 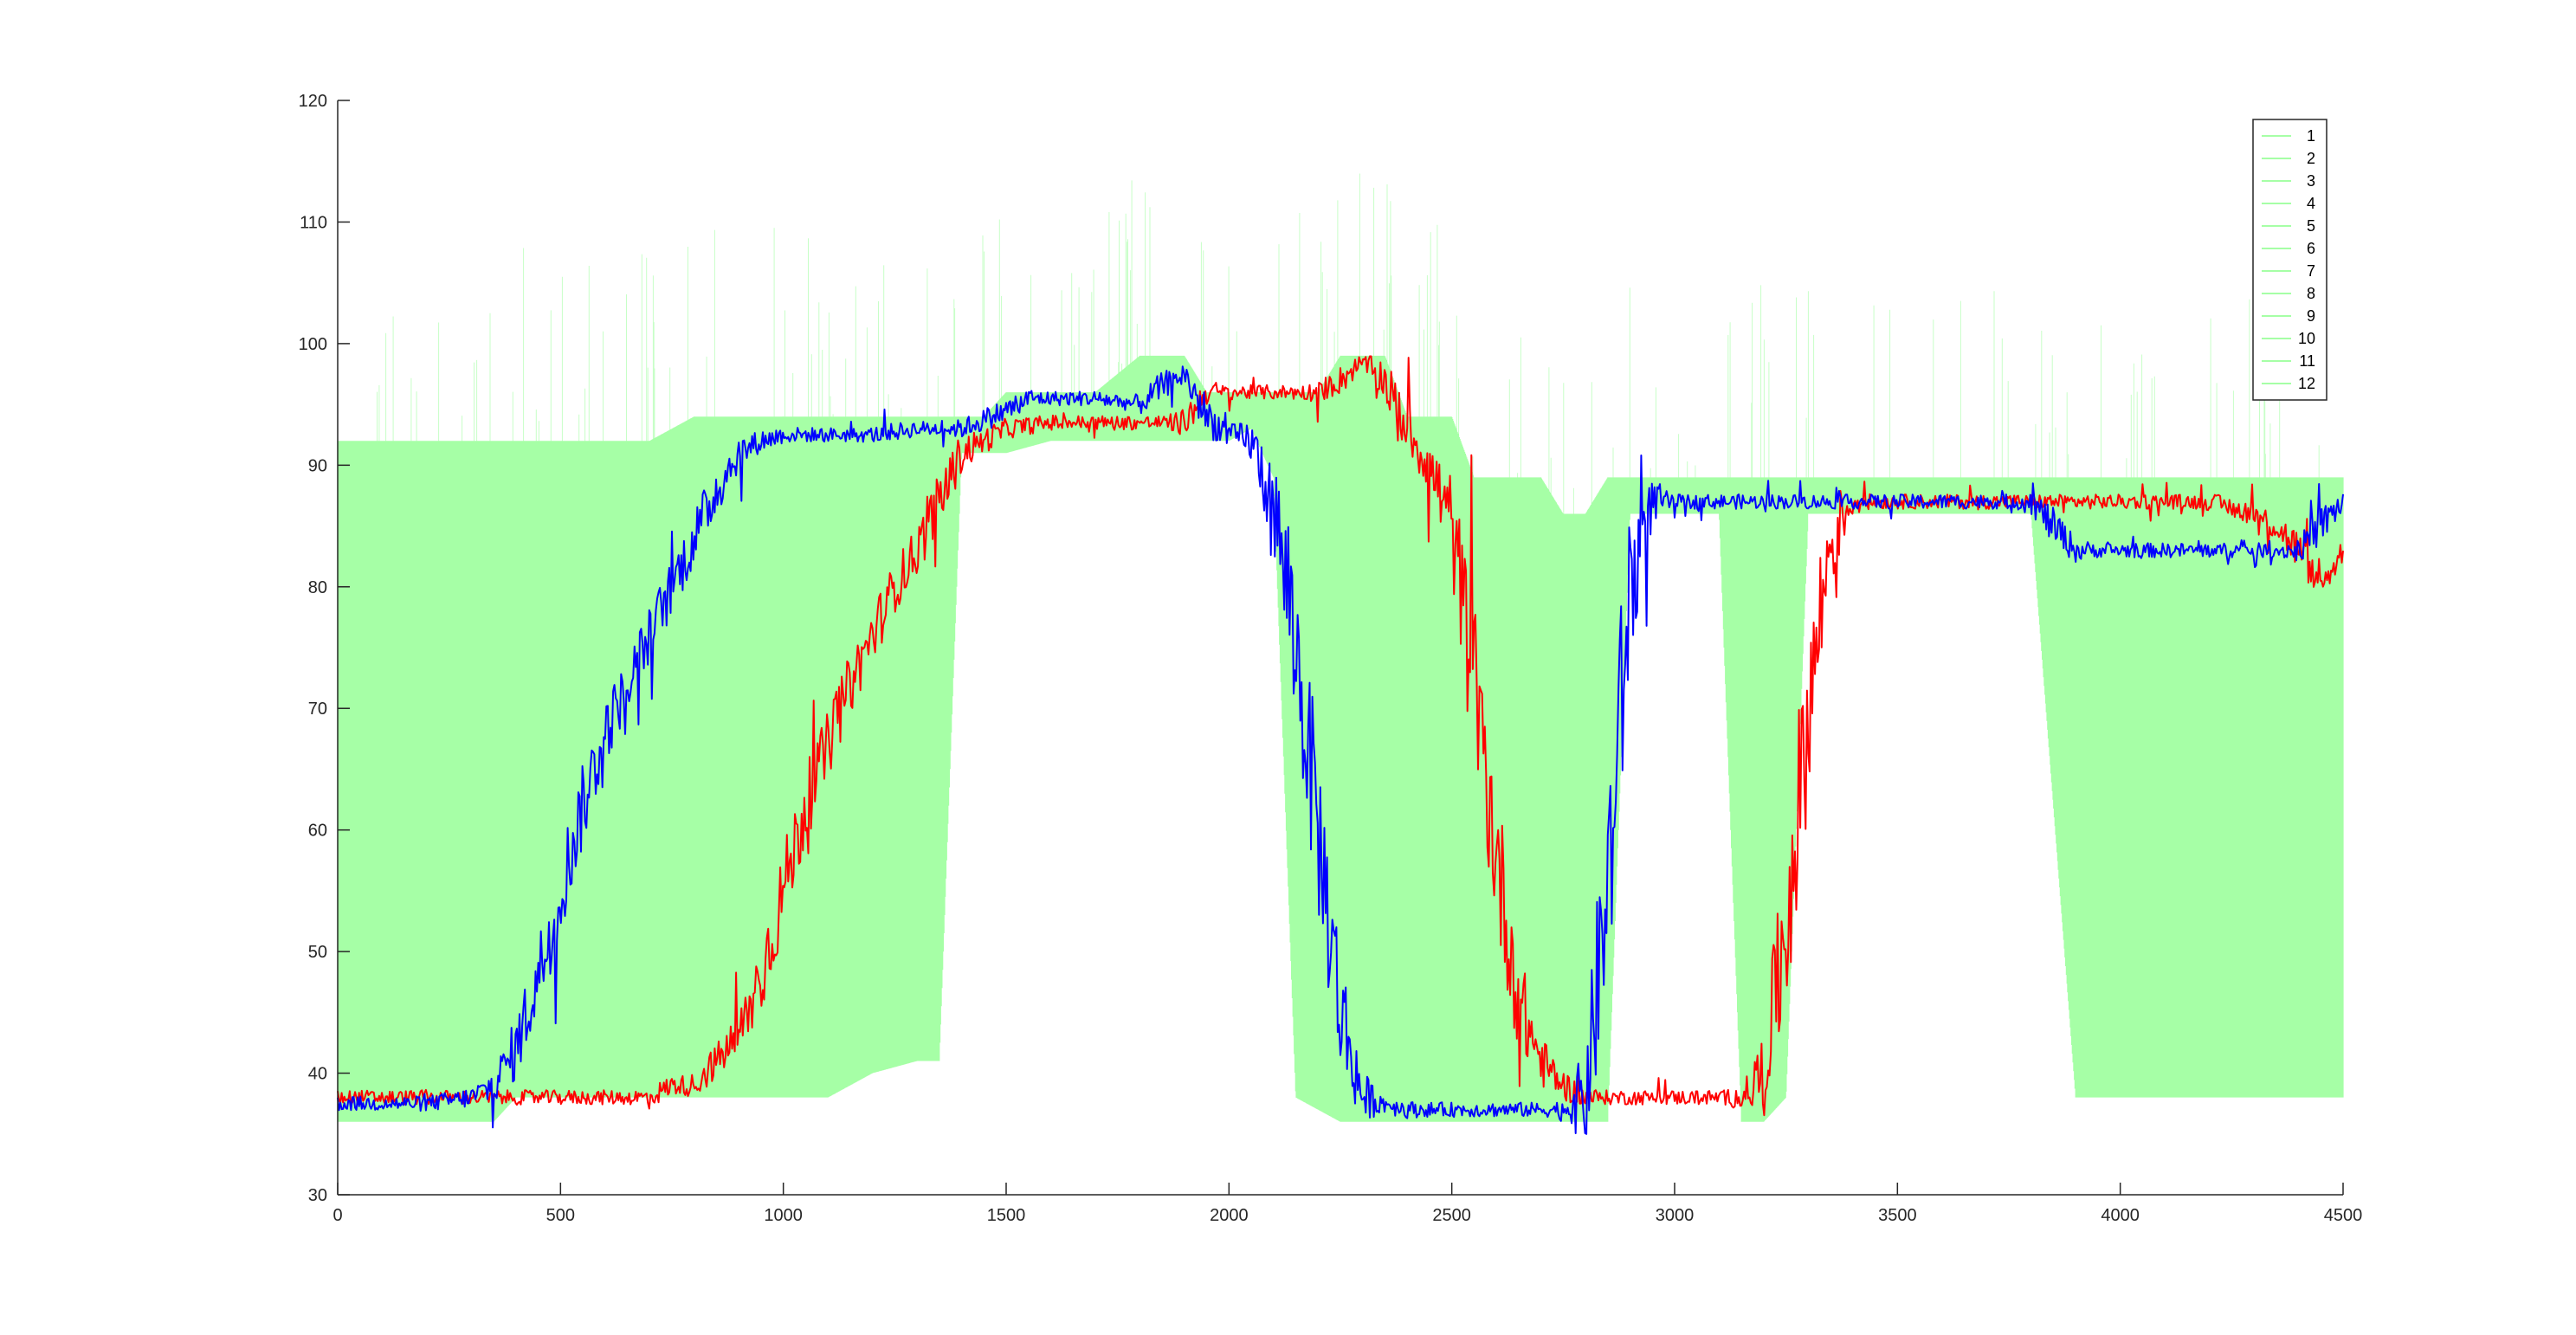 I want to click on x-tick-label: 3000, so click(x=1675, y=1216).